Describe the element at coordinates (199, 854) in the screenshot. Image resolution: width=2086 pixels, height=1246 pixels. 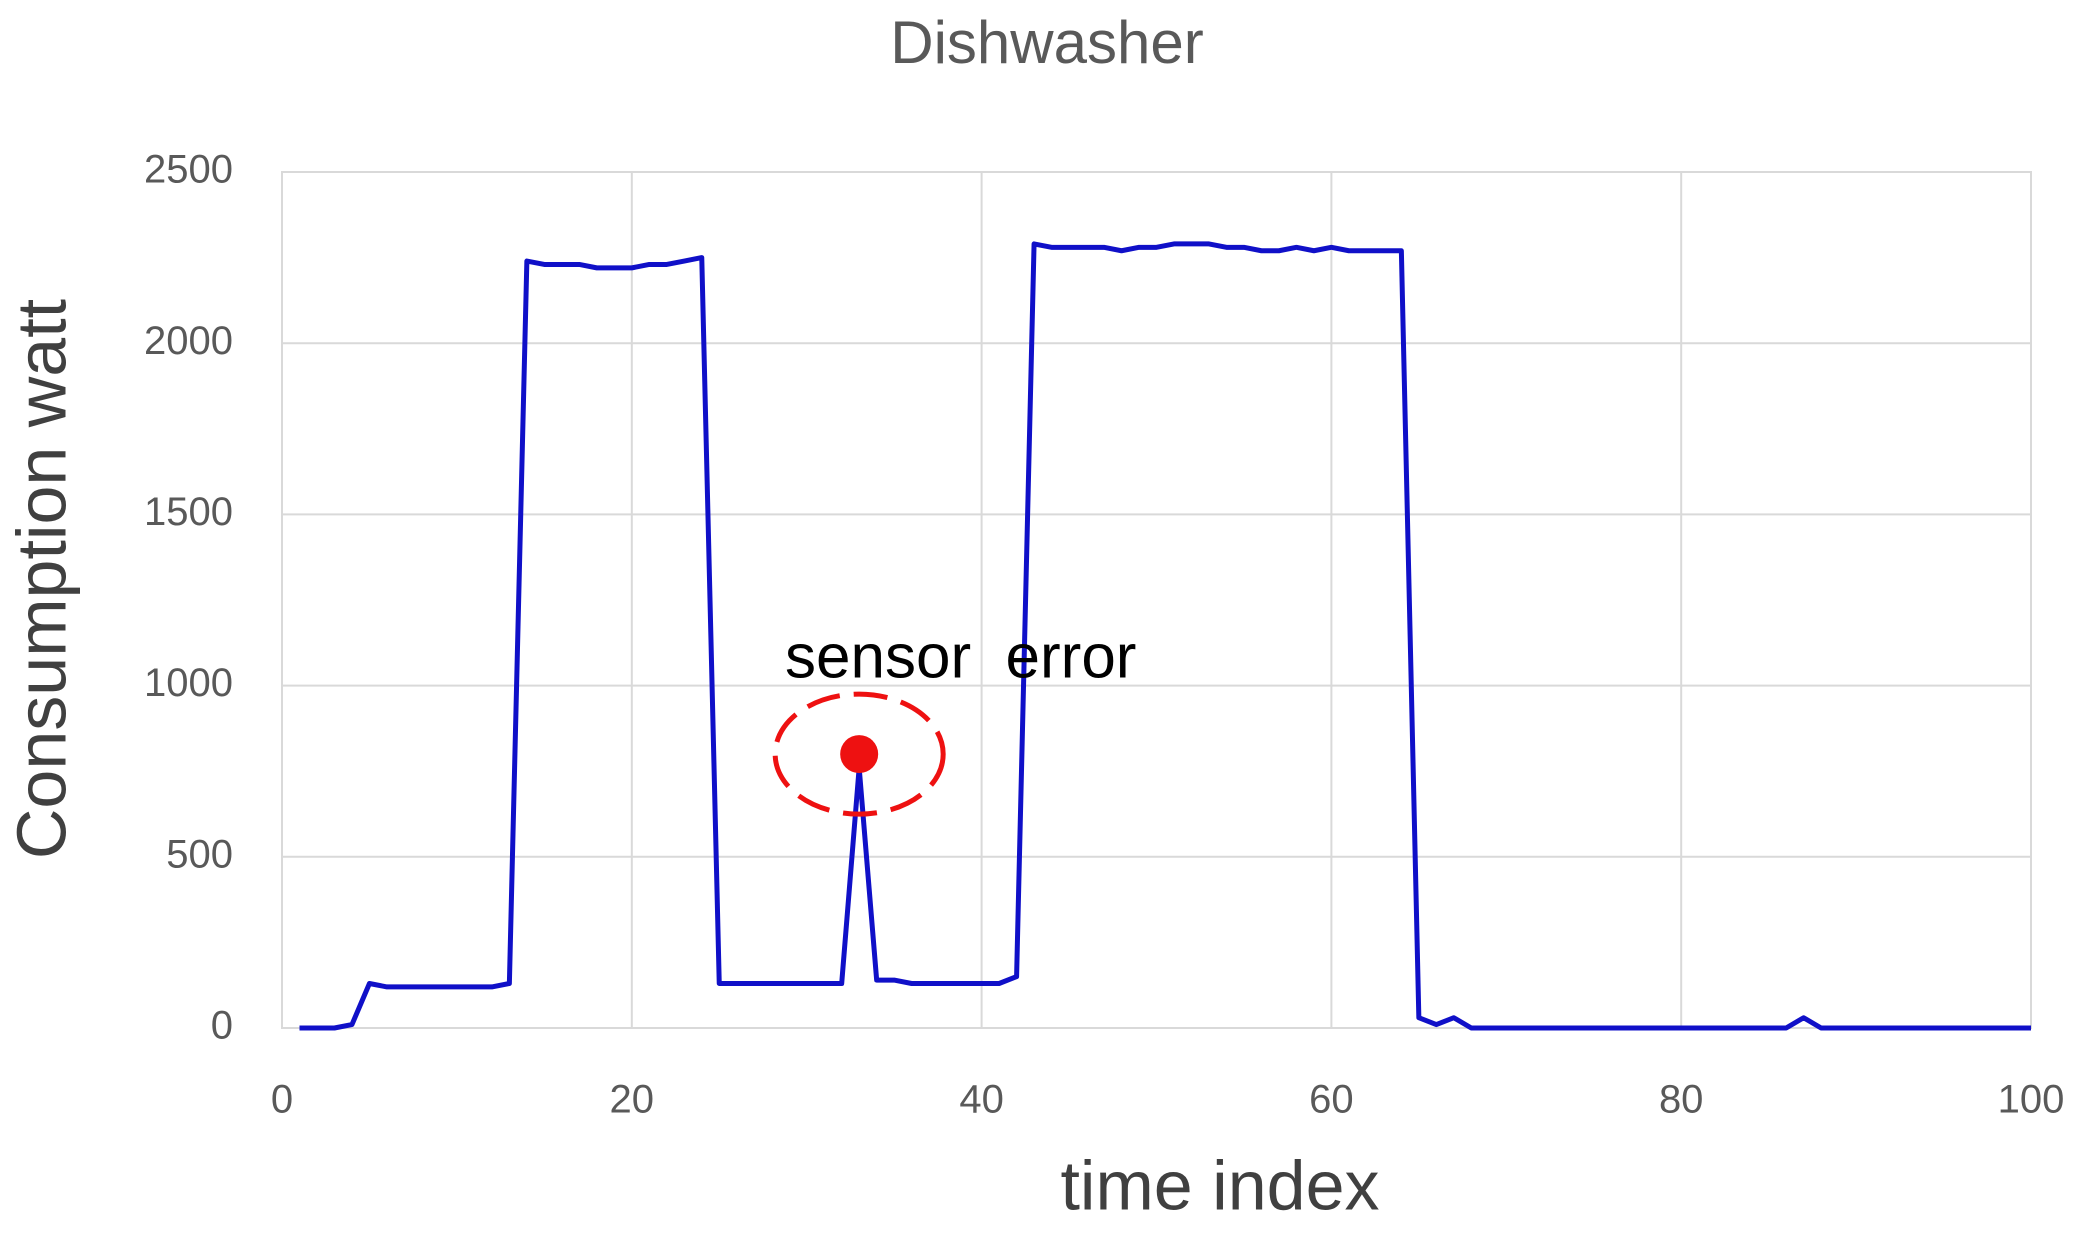
I see `y-tick-label: 500` at that location.